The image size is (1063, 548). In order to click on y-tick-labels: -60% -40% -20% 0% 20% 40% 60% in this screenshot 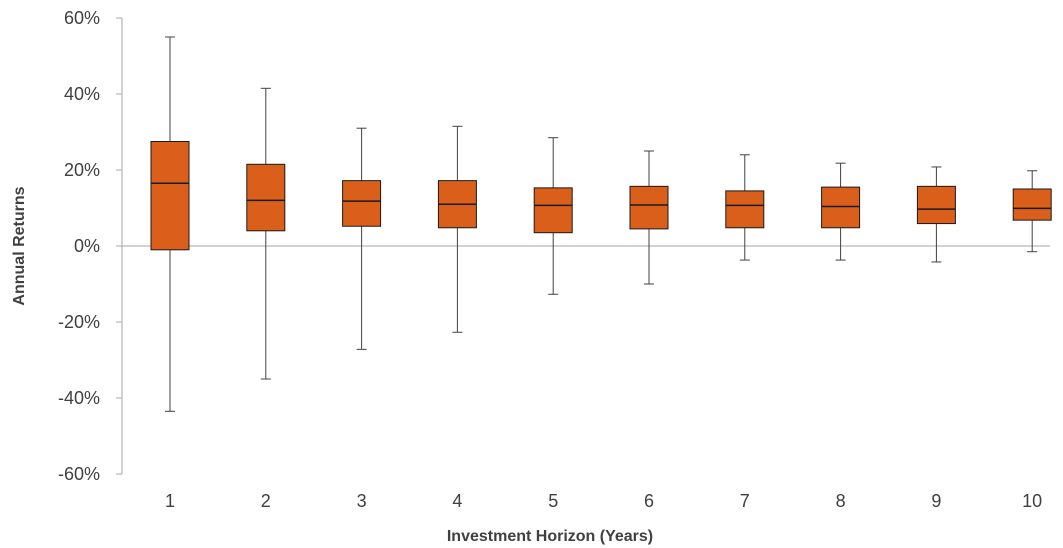, I will do `click(90, 246)`.